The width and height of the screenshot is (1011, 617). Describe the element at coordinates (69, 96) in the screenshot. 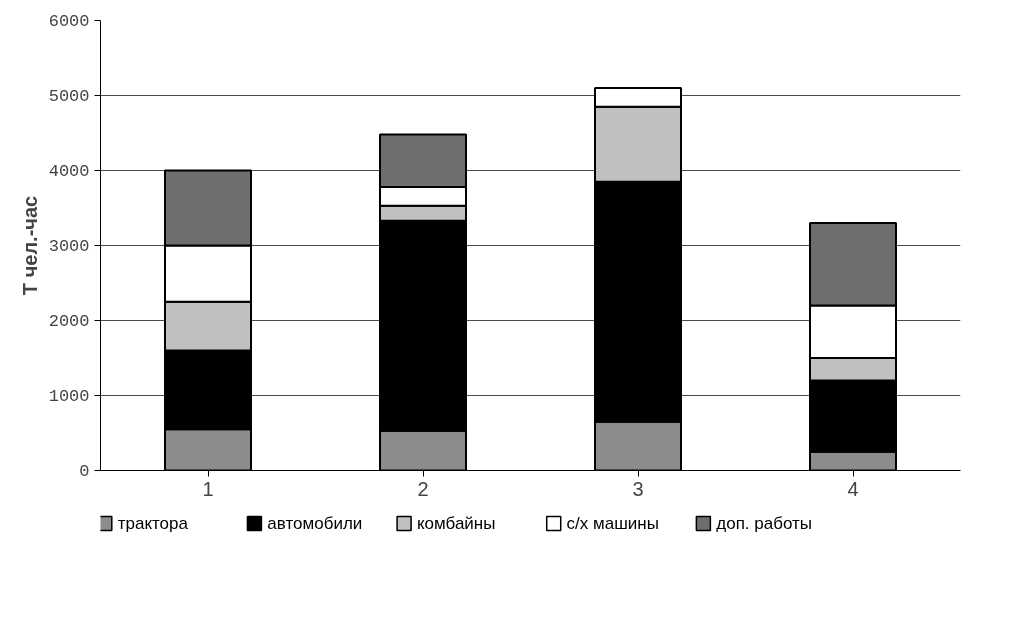

I see `y-tick-label: 5000` at that location.